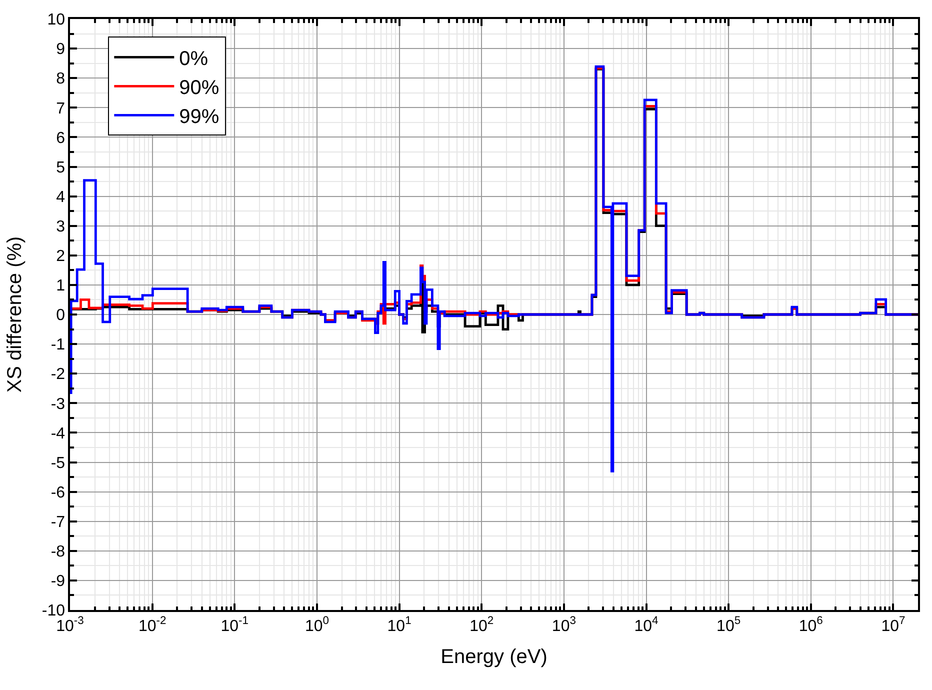  What do you see at coordinates (199, 117) in the screenshot?
I see `legend-label: 99%` at bounding box center [199, 117].